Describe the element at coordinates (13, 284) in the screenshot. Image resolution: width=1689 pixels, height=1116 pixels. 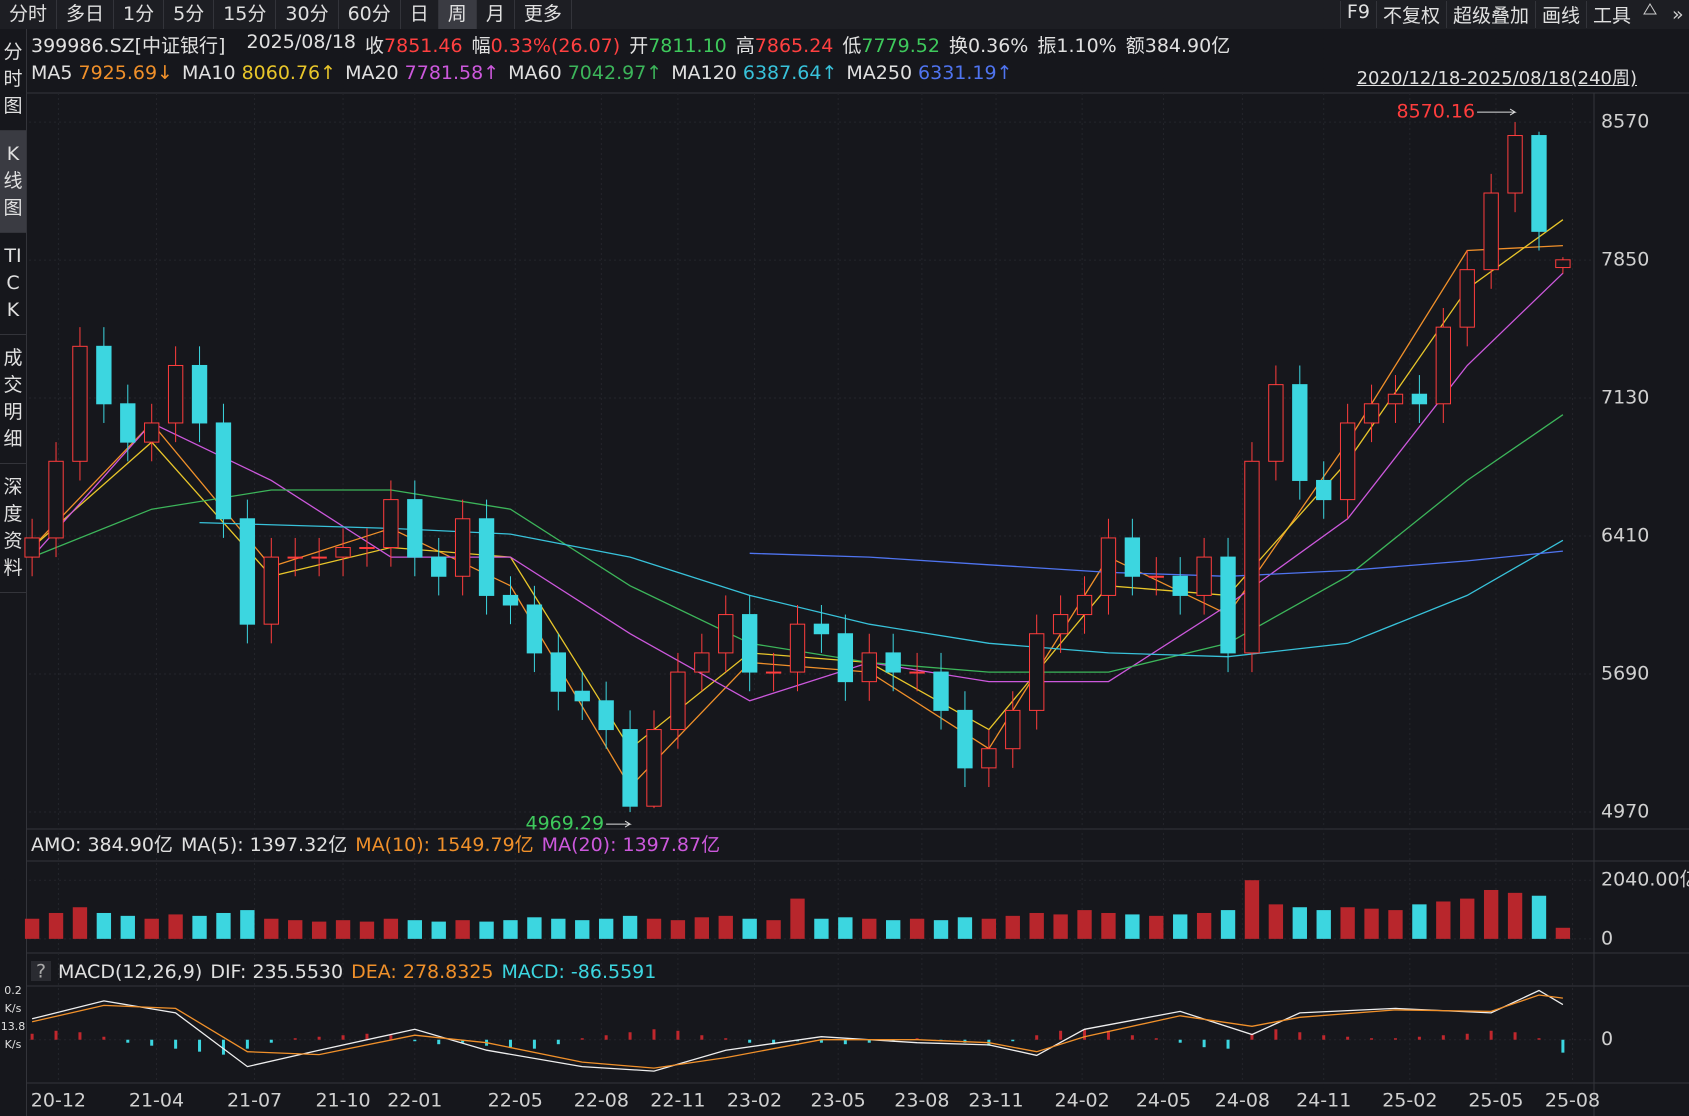
I see `side-tab: TICK` at that location.